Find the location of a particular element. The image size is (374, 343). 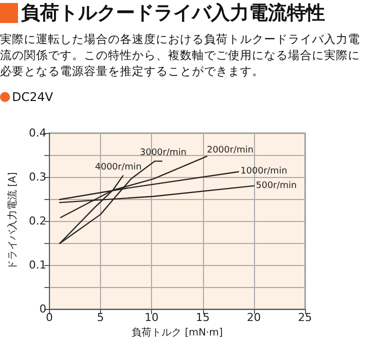

x-tick-label: 15 is located at coordinates (203, 317).